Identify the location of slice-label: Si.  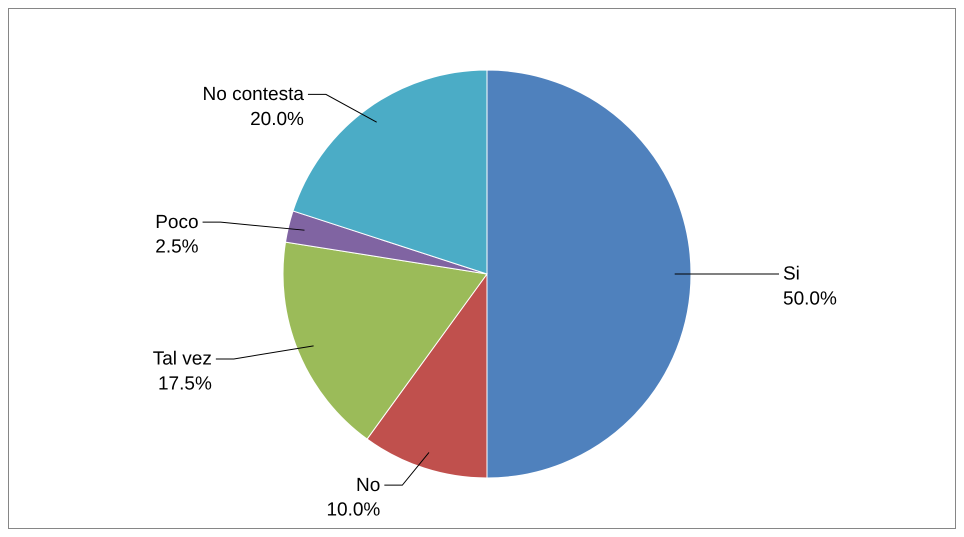
(791, 274).